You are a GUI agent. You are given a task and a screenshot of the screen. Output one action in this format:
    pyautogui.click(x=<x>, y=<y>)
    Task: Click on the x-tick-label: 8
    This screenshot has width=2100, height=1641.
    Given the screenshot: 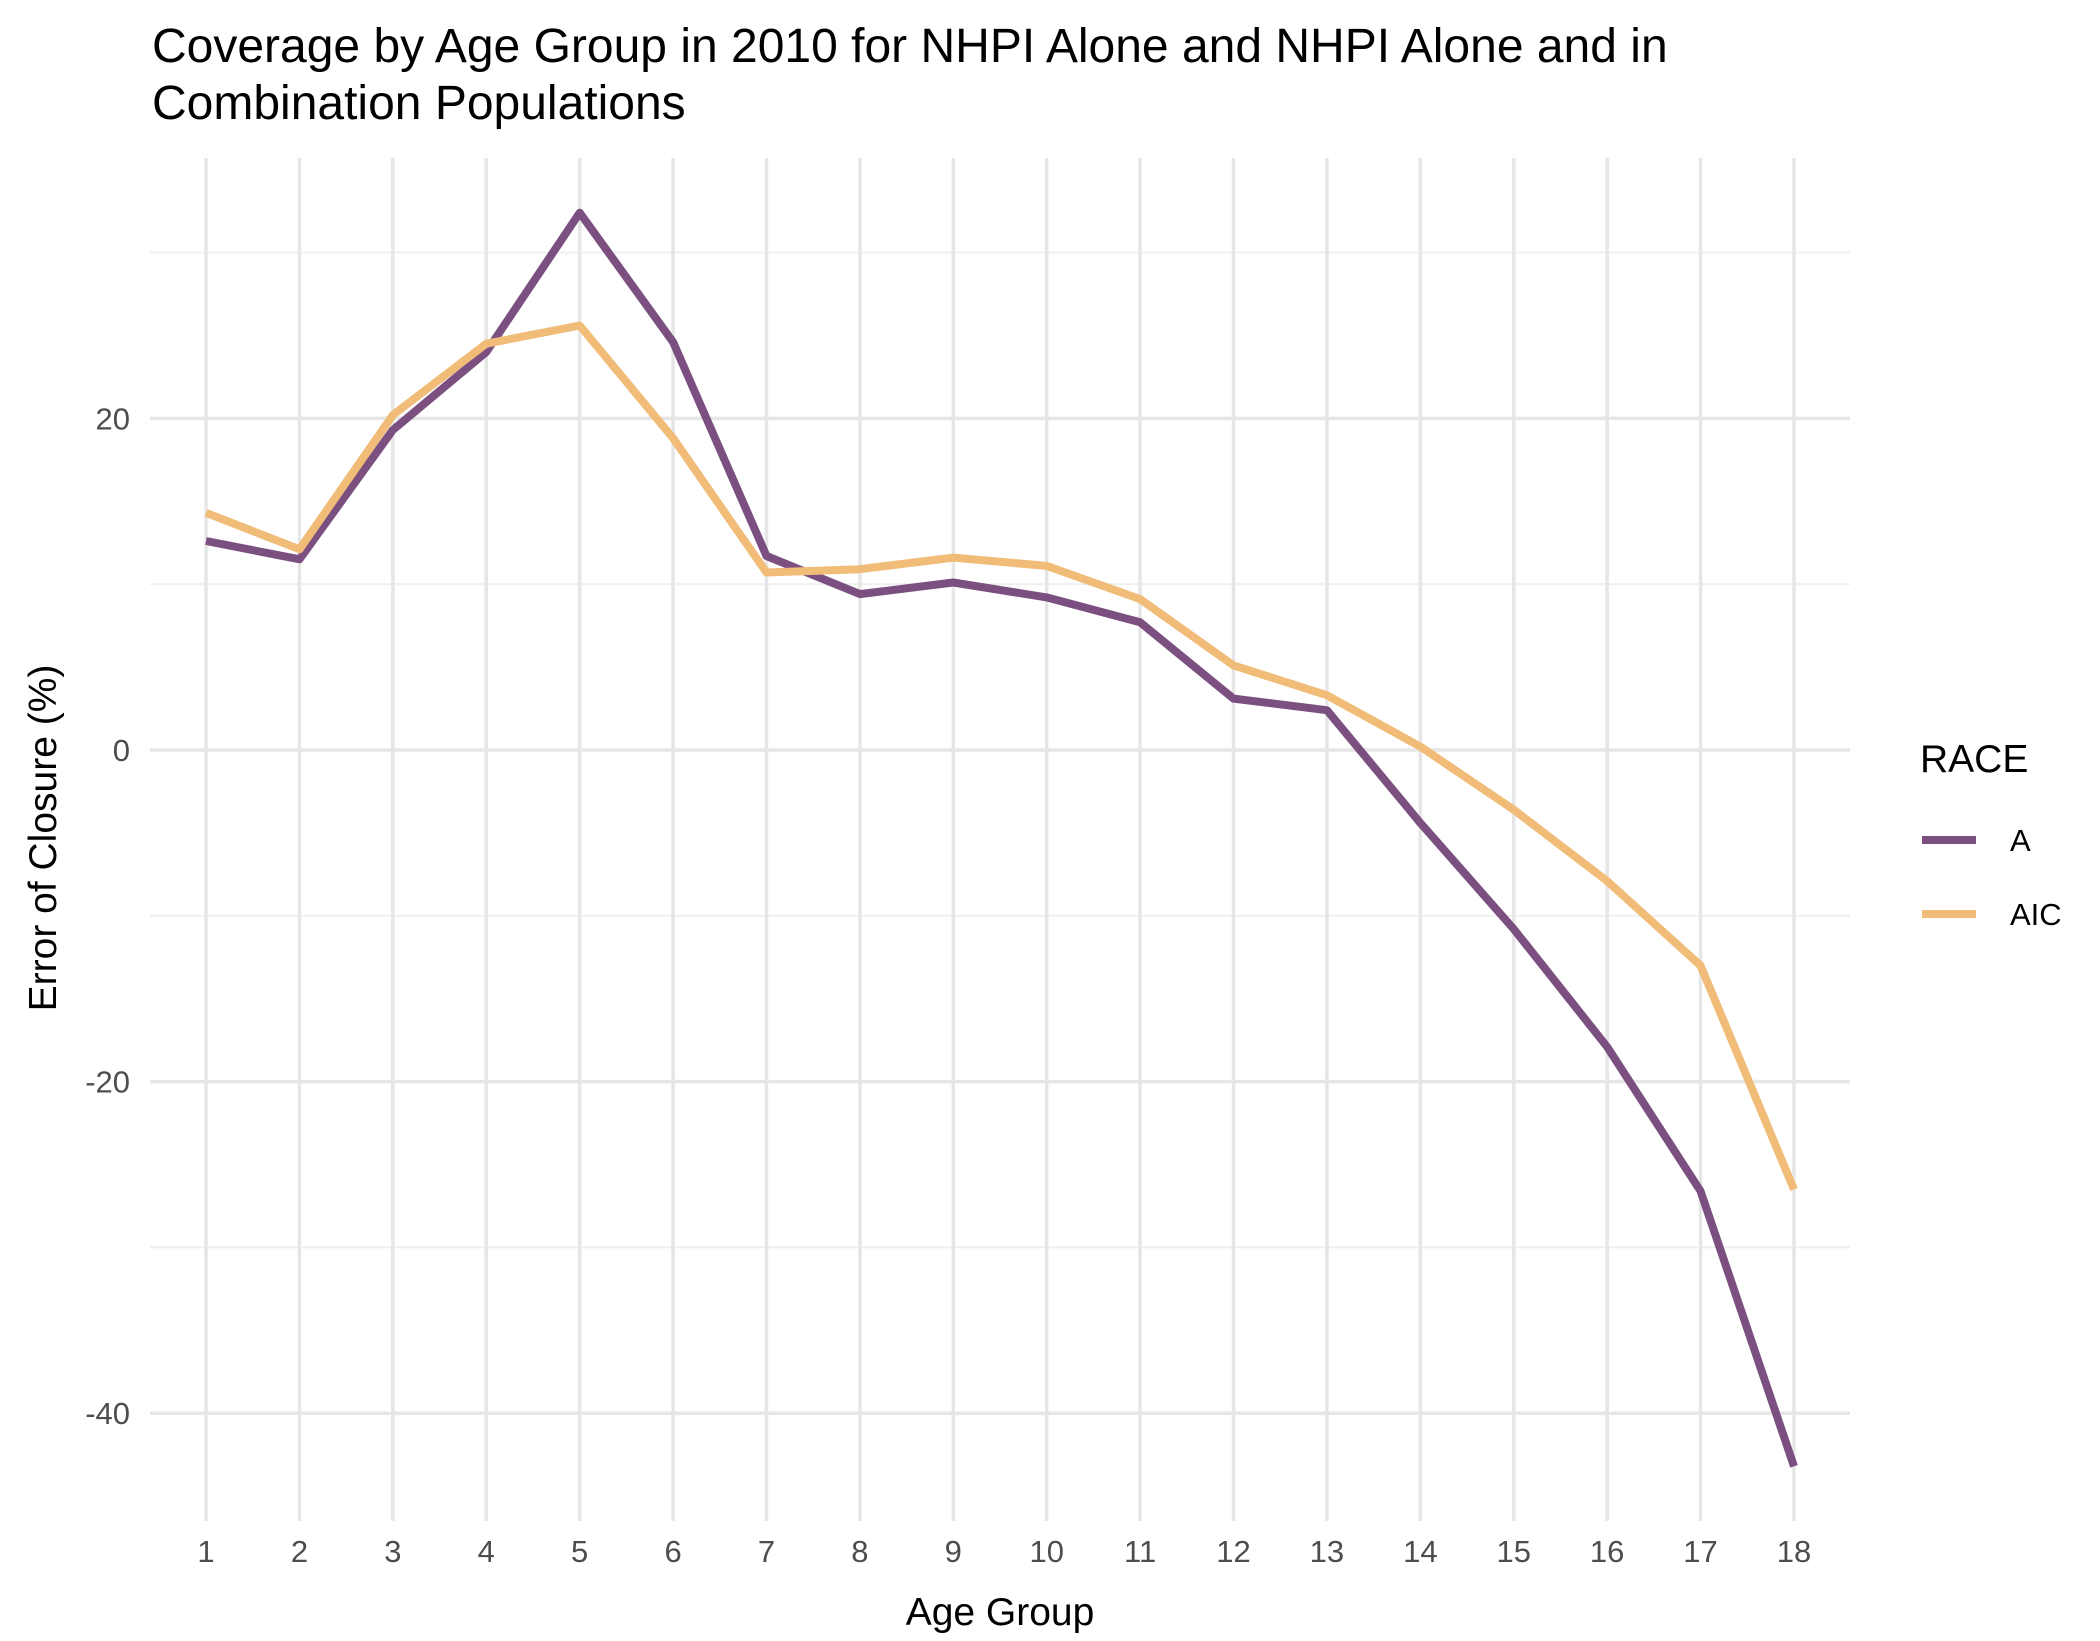 What is the action you would take?
    pyautogui.click(x=859, y=1551)
    